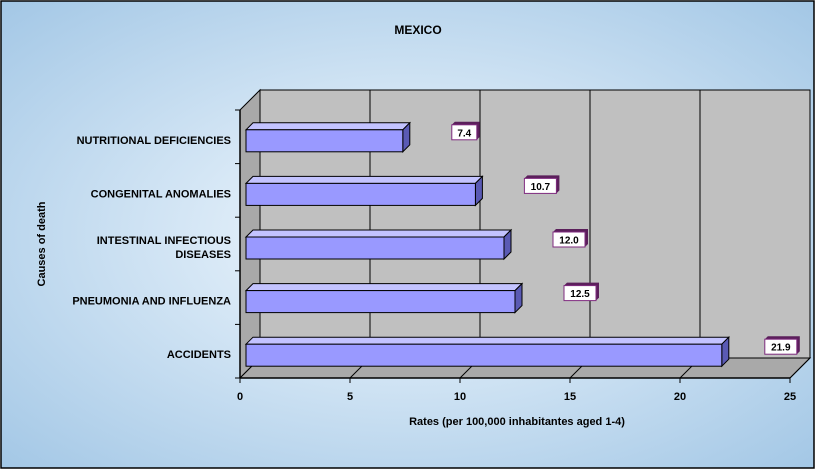 This screenshot has height=470, width=816. What do you see at coordinates (350, 397) in the screenshot?
I see `x-tick-label: 5` at bounding box center [350, 397].